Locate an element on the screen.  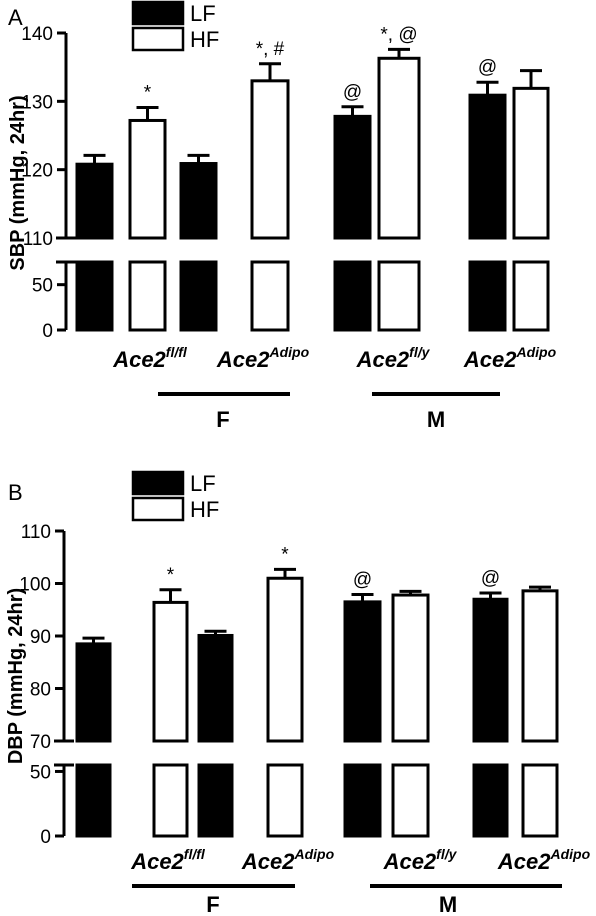
y-tick-label: 140 is located at coordinates (37, 34).